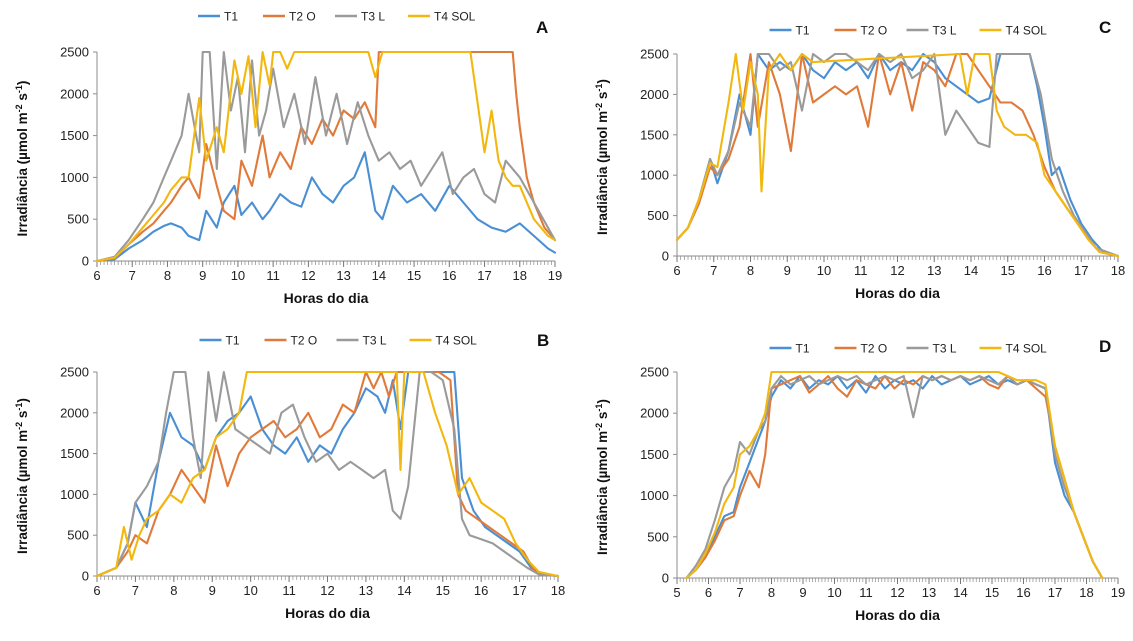 This screenshot has height=641, width=1133. What do you see at coordinates (19, 407) in the screenshot?
I see `y-axis-title-part: -1` at bounding box center [19, 407].